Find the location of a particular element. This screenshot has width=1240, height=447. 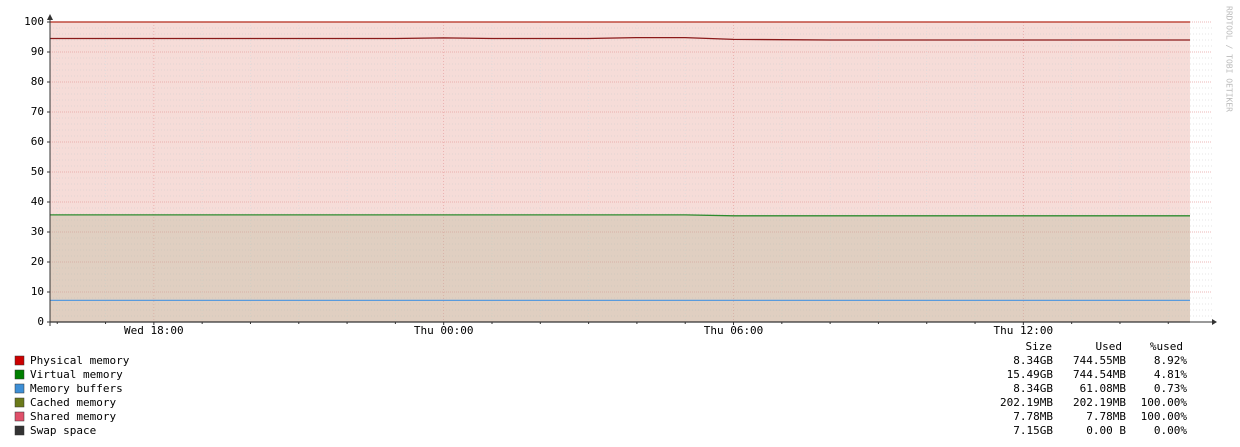

legend-cell: 0.73% is located at coordinates (1170, 388).